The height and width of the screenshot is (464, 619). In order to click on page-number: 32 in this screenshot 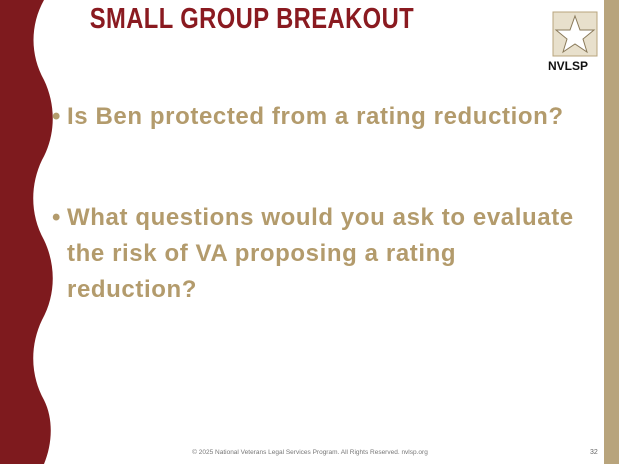, I will do `click(594, 452)`.